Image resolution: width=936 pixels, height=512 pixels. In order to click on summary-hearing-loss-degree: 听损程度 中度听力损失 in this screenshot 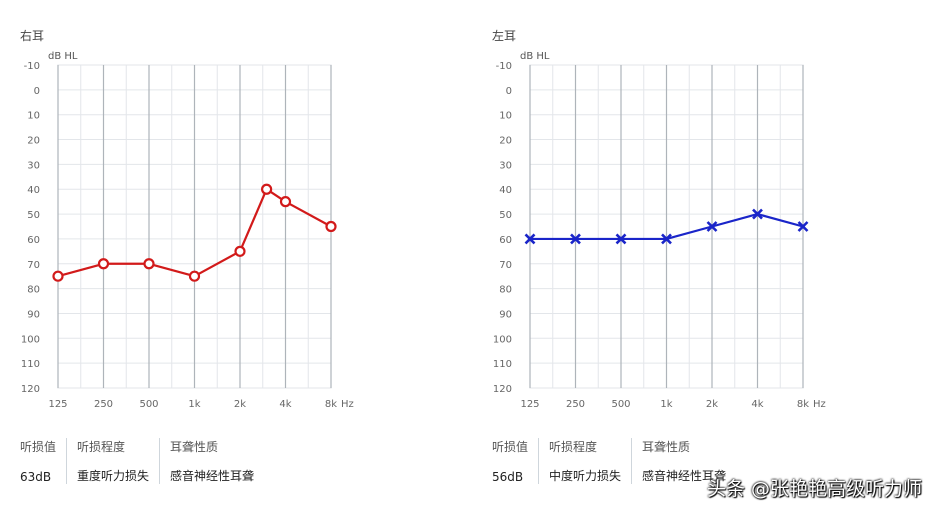, I will do `click(584, 461)`.